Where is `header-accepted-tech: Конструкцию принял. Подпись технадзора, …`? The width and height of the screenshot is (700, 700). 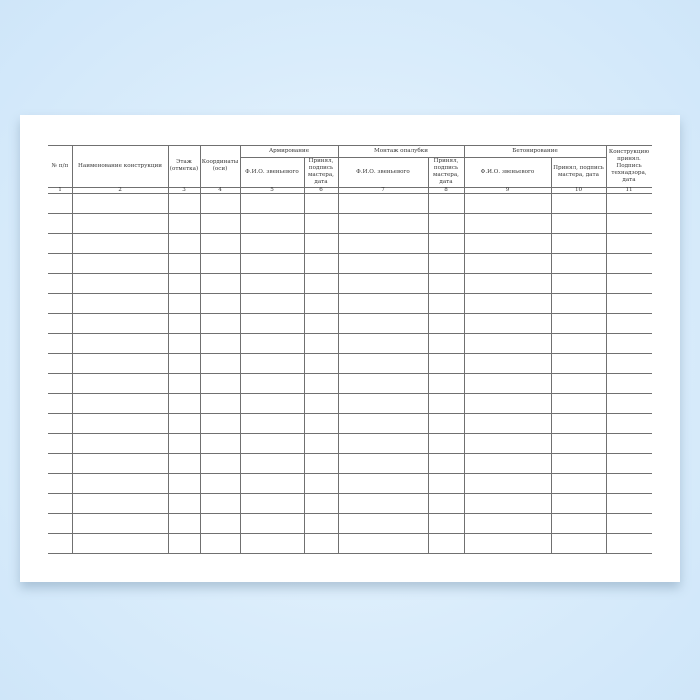
header-accepted-tech: Конструкцию принял. Подпись технадзора, … is located at coordinates (629, 165).